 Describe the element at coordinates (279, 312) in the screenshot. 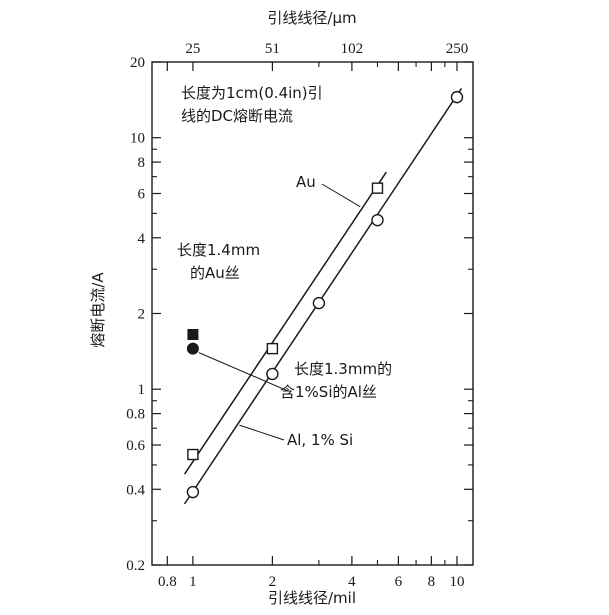

I see `leader-lines` at that location.